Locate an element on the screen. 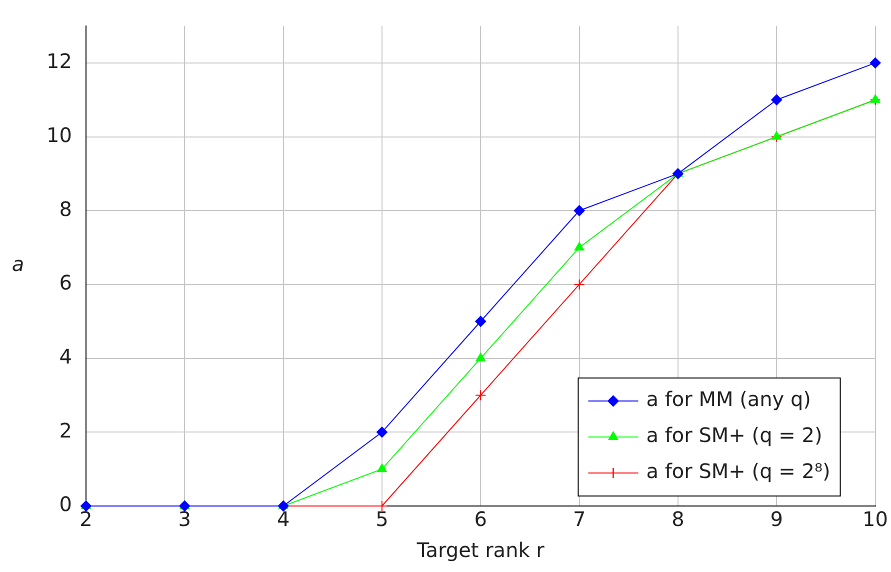 The height and width of the screenshot is (572, 891). y-tick-label: 2 is located at coordinates (65, 430).